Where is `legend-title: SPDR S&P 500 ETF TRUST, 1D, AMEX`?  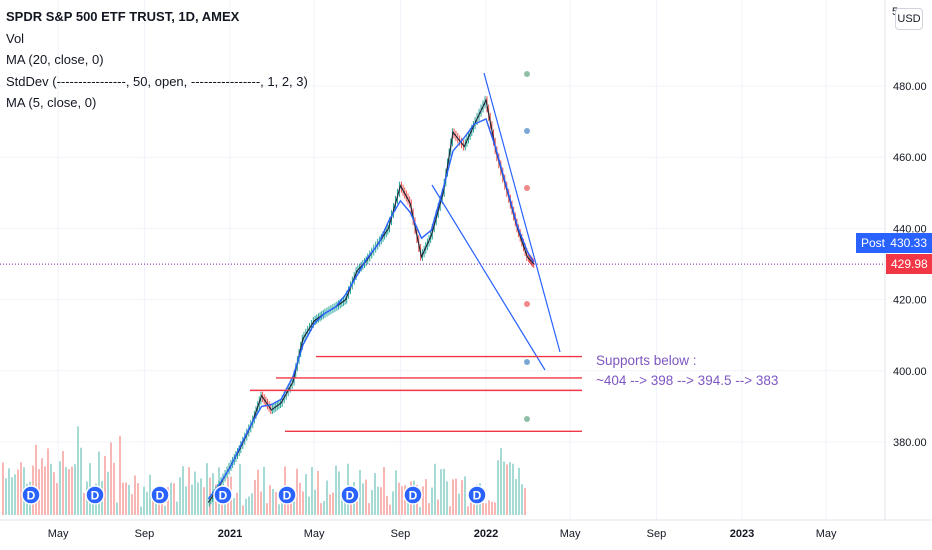 legend-title: SPDR S&P 500 ETF TRUST, 1D, AMEX is located at coordinates (123, 16).